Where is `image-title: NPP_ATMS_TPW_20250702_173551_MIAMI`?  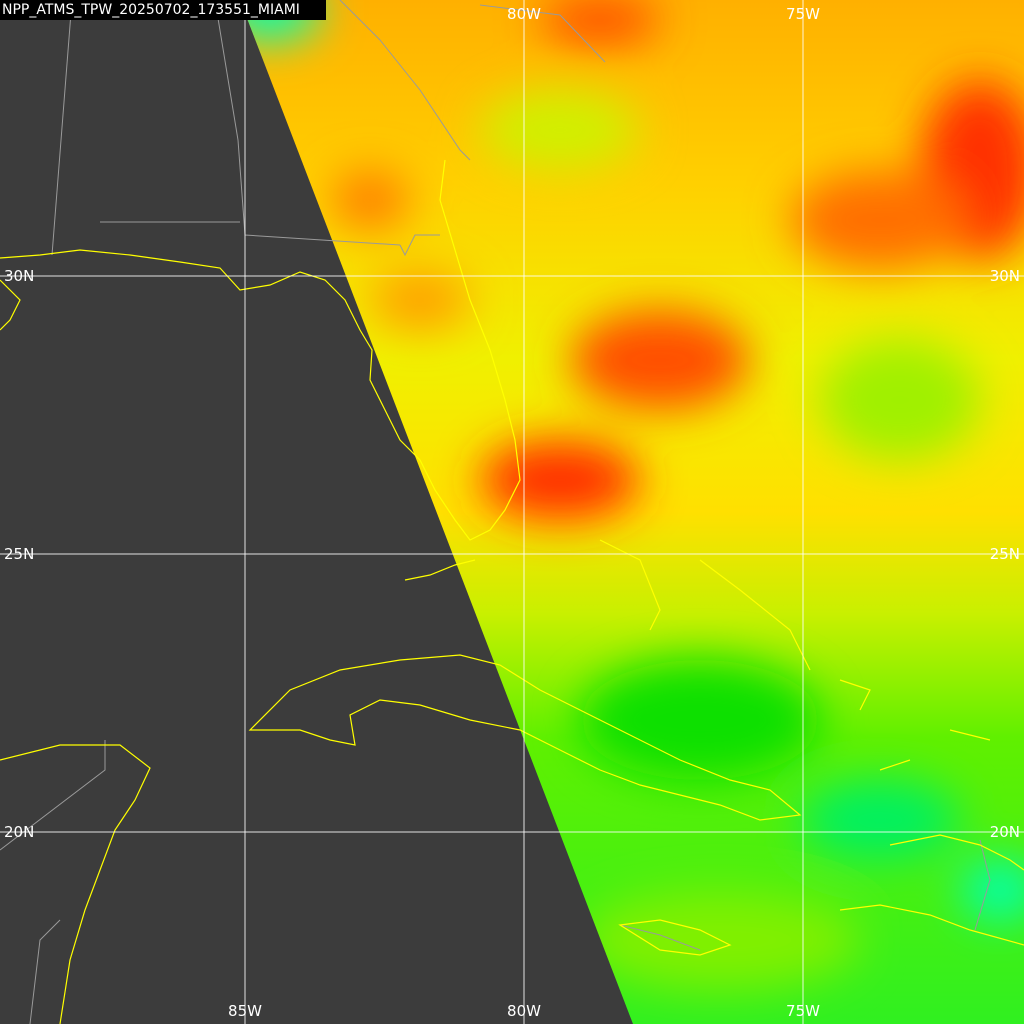 image-title: NPP_ATMS_TPW_20250702_173551_MIAMI is located at coordinates (151, 10).